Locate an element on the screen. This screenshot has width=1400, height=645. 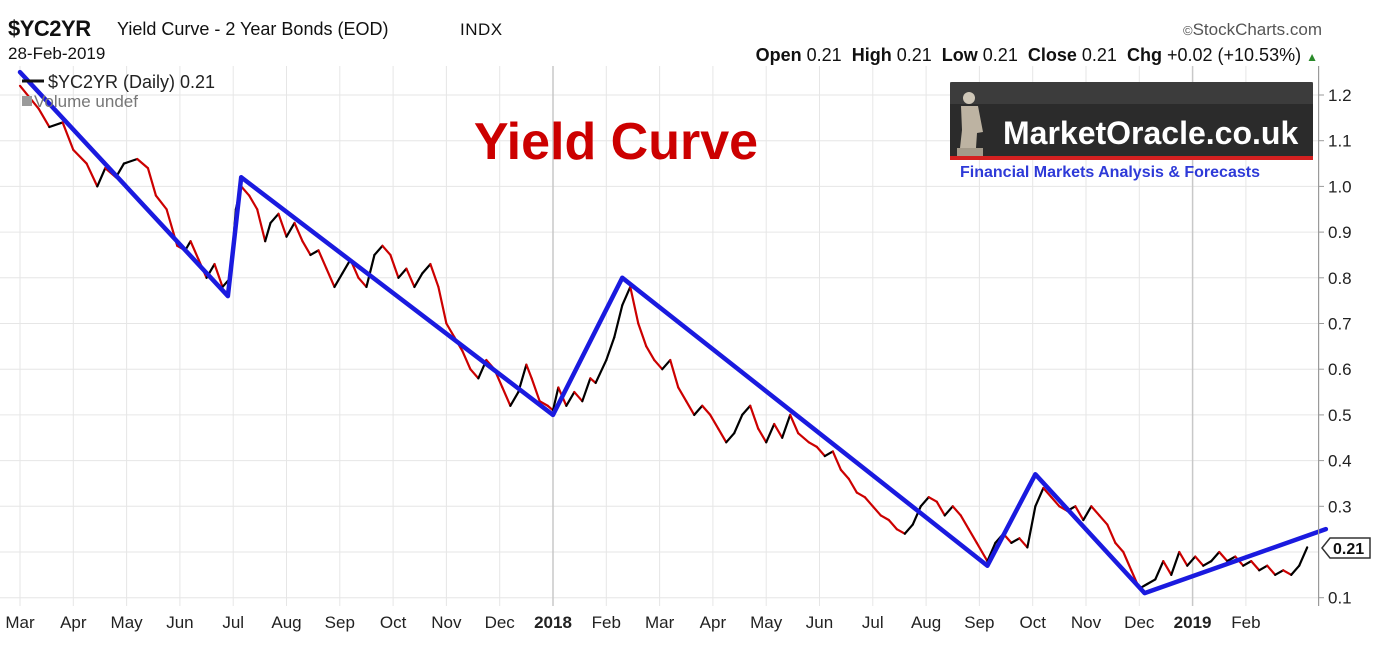
last-value-marker: 0.21 is located at coordinates (1346, 548).